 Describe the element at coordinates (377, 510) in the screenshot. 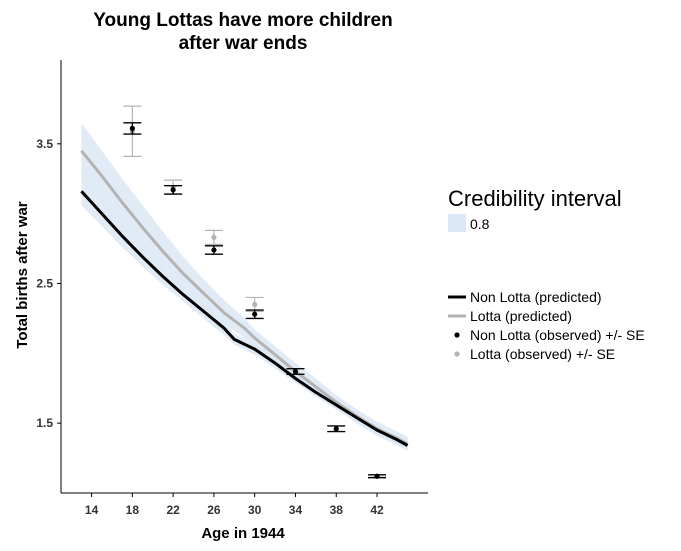

I see `x-tick-label-42: 42` at that location.